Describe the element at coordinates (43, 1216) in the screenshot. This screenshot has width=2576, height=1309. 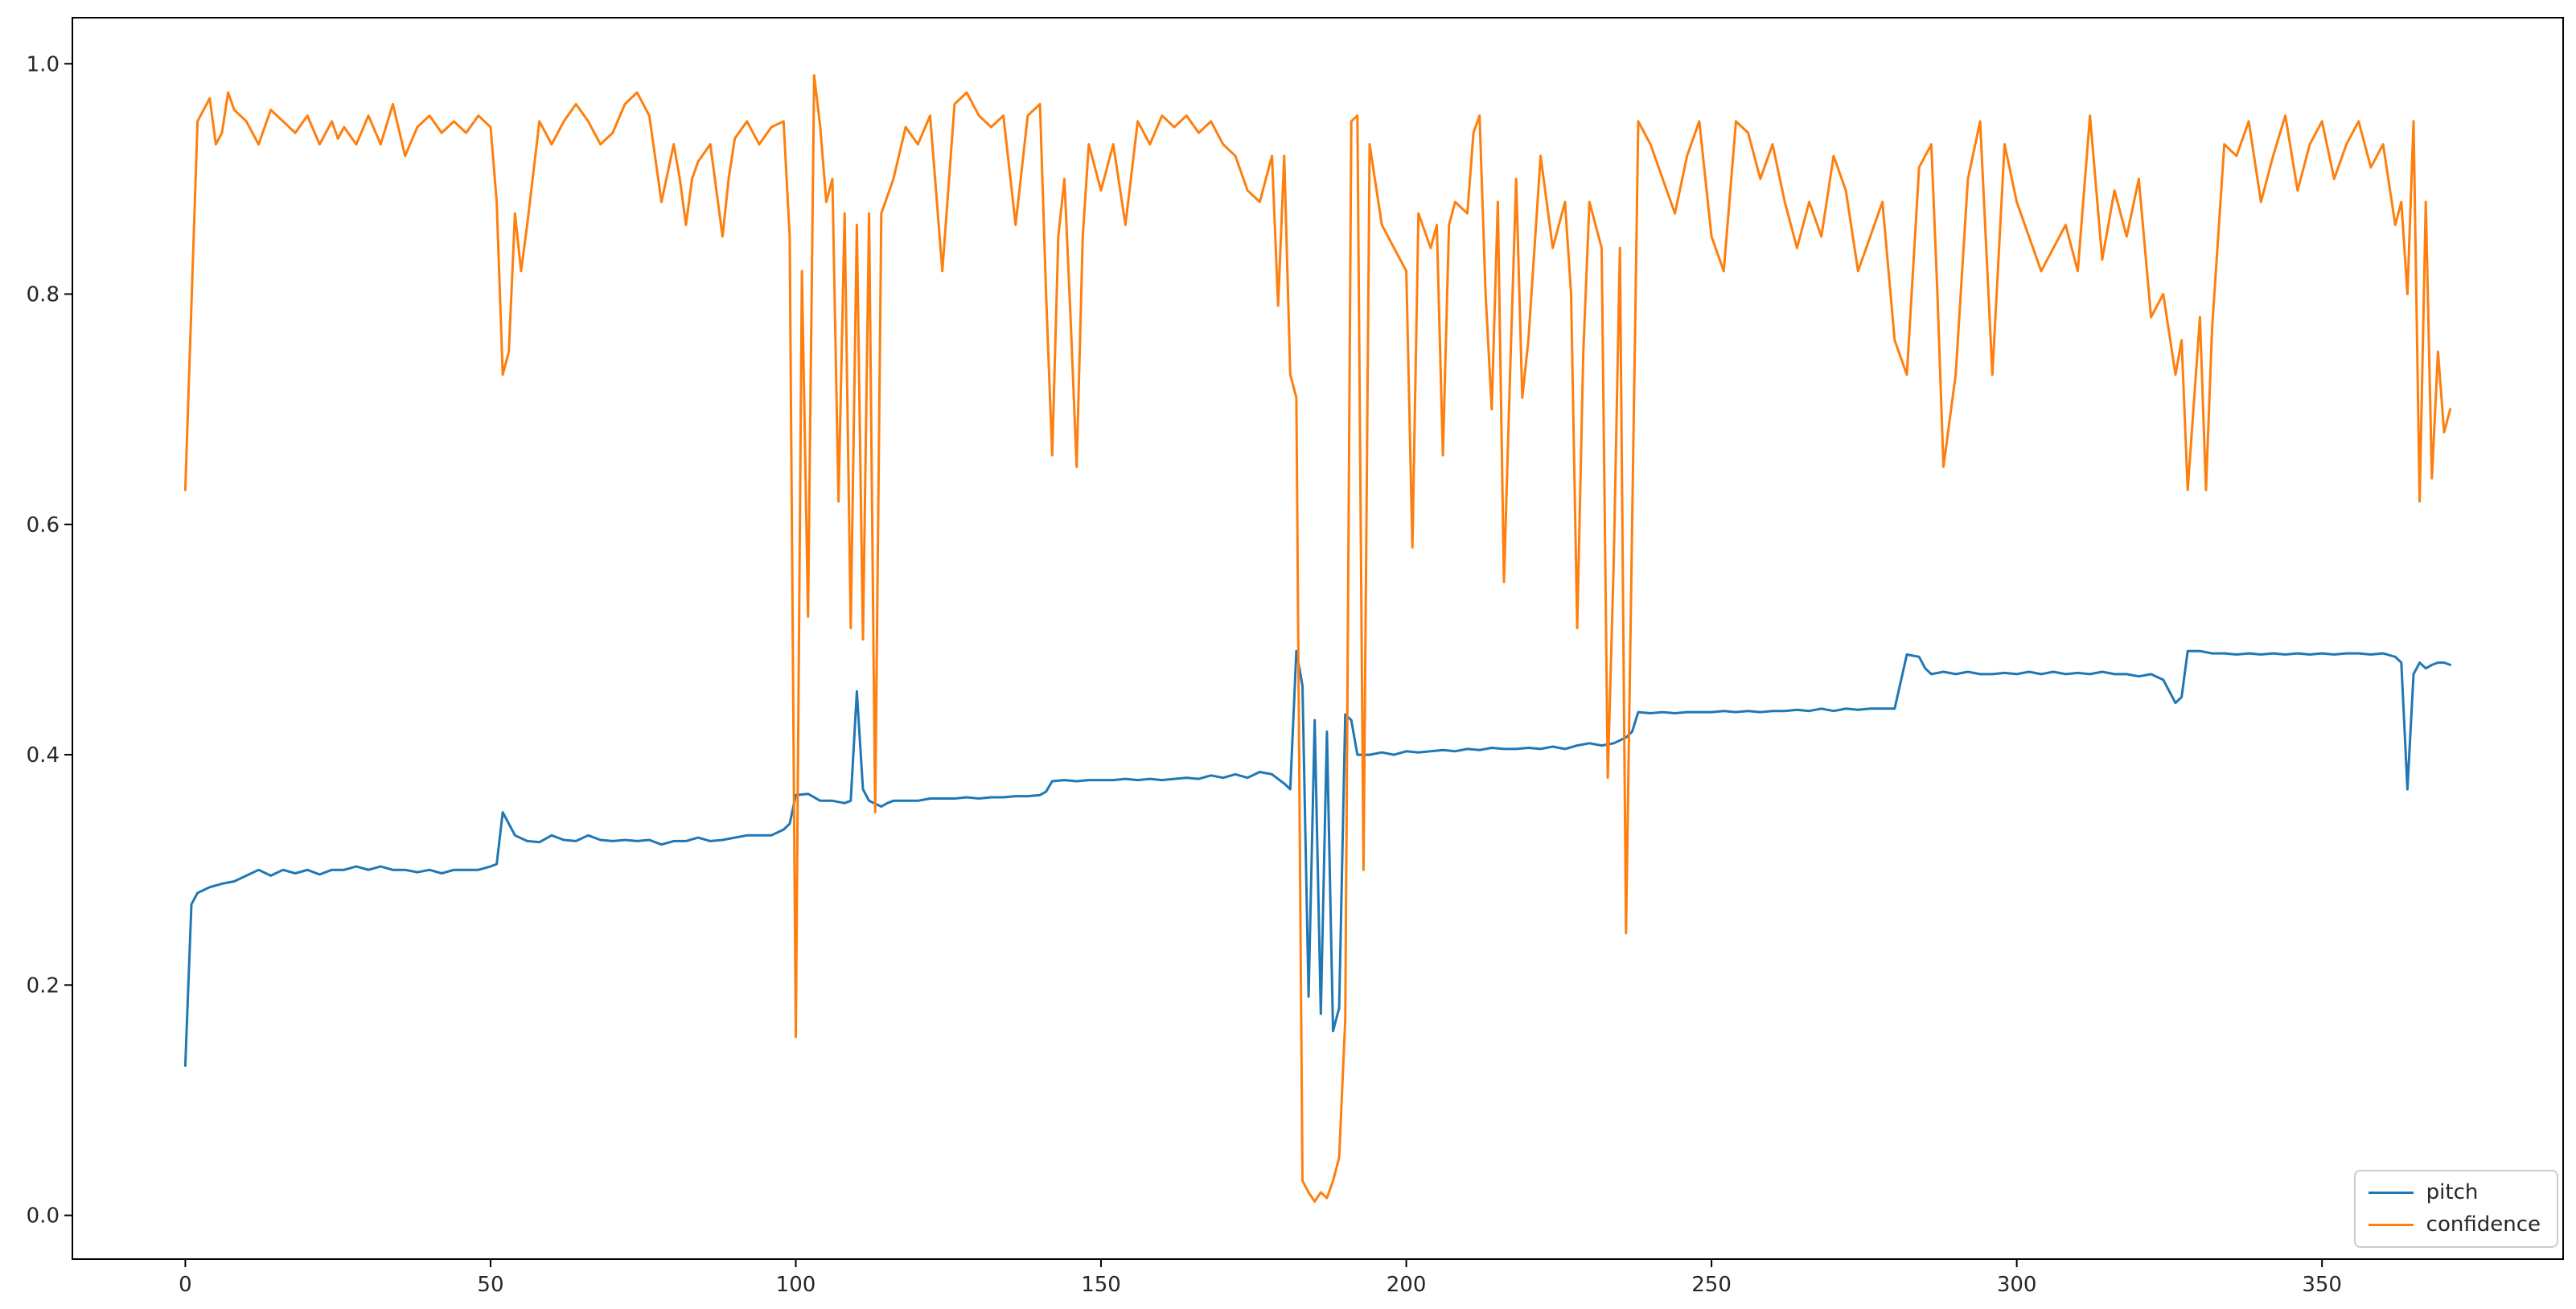
I see `y-tick-label: 0.0` at that location.